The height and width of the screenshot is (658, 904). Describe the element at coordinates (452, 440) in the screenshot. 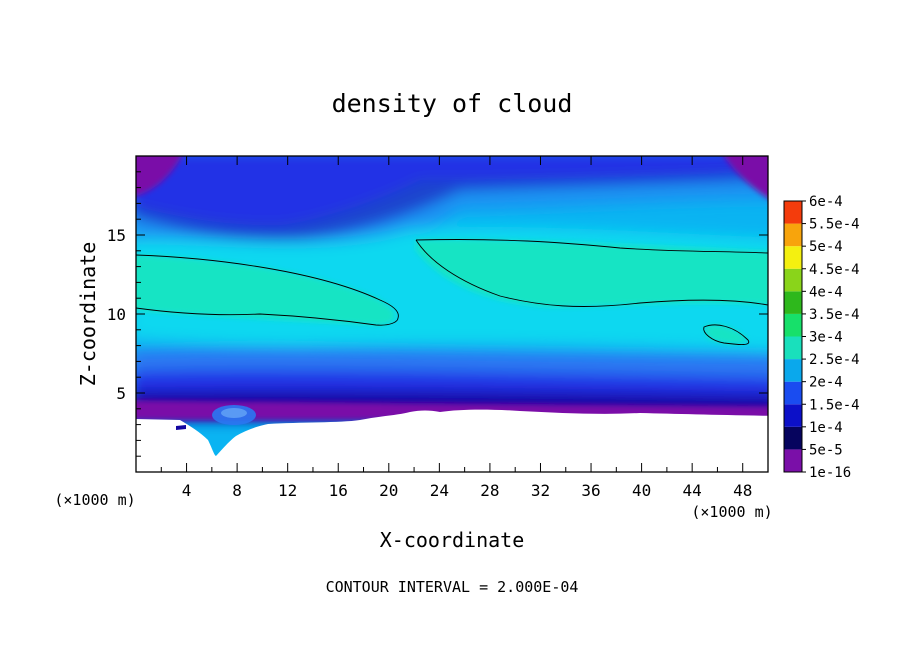

I see `terrain-mask` at that location.